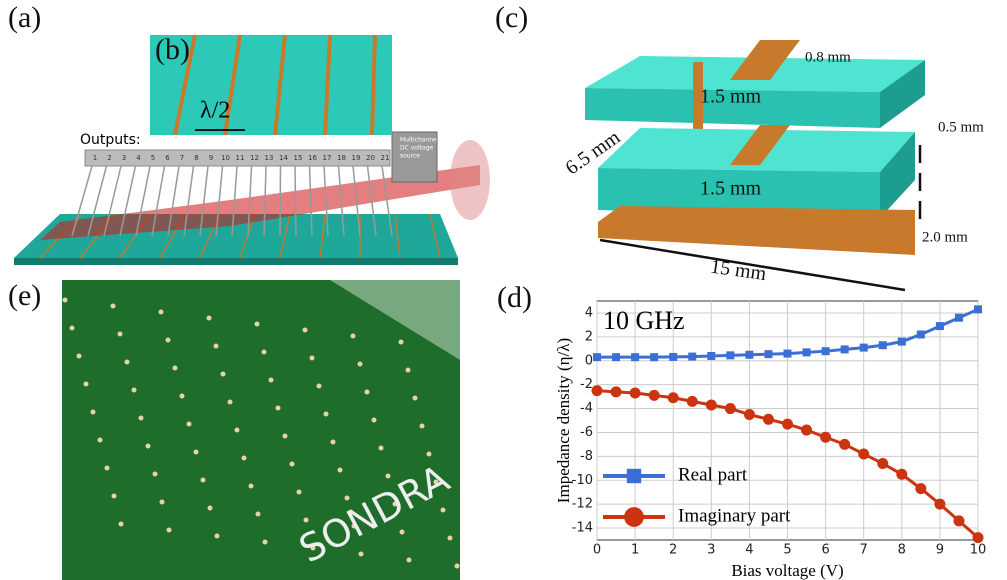 Image resolution: width=1007 pixels, height=580 pixels. What do you see at coordinates (167, 158) in the screenshot?
I see `output-number: 6` at bounding box center [167, 158].